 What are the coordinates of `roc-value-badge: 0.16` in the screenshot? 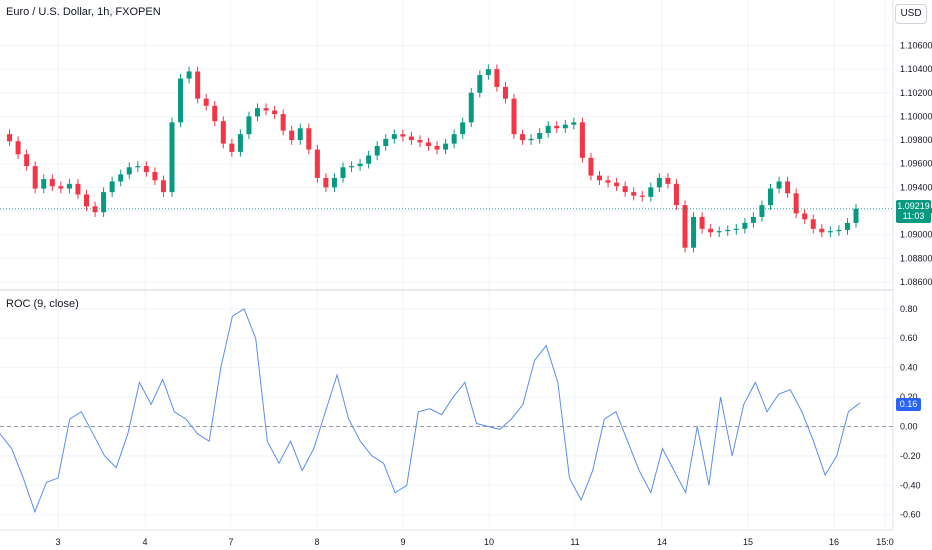 It's located at (908, 404).